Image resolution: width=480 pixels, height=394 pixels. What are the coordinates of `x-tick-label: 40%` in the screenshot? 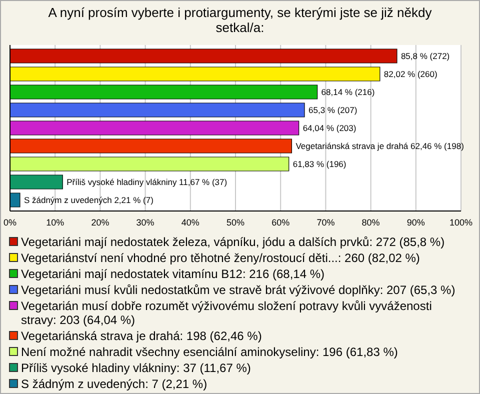 It's located at (190, 222).